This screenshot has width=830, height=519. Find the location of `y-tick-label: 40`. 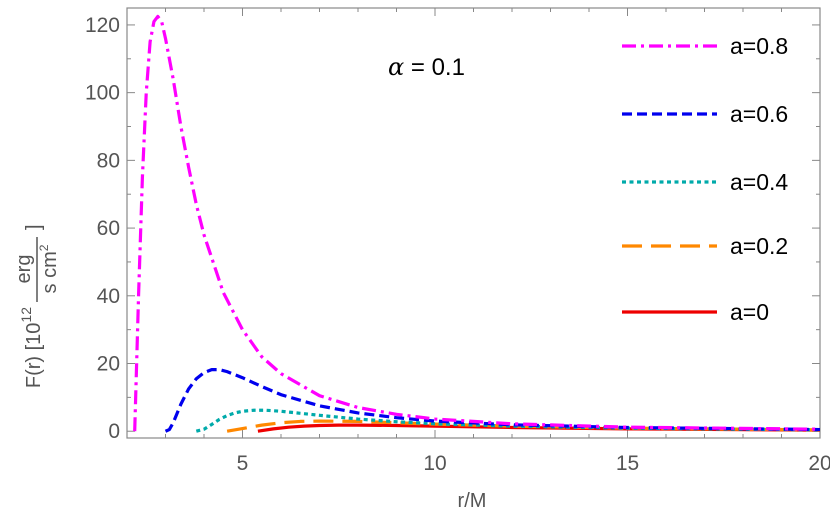

y-tick-label: 40 is located at coordinates (108, 296).